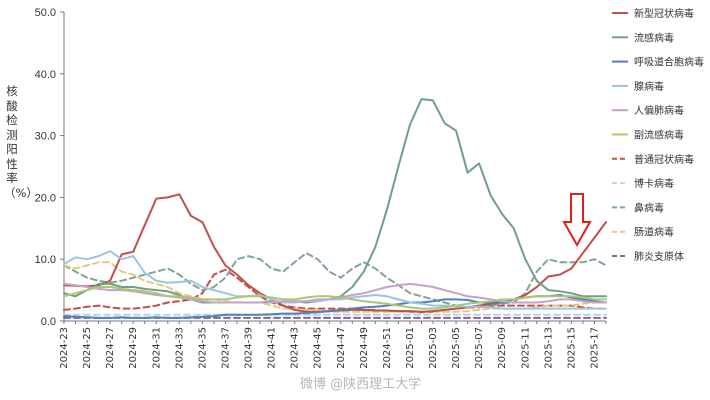 The image size is (710, 400). Describe the element at coordinates (649, 86) in the screenshot. I see `legend-label: 腺病毒` at that location.